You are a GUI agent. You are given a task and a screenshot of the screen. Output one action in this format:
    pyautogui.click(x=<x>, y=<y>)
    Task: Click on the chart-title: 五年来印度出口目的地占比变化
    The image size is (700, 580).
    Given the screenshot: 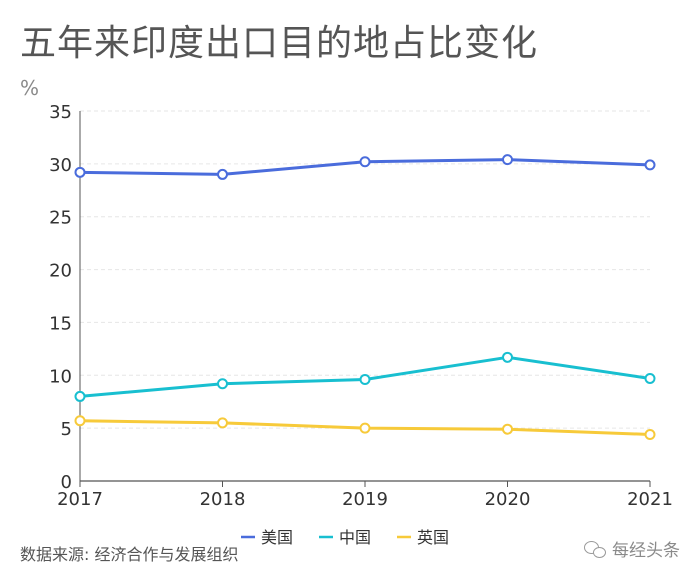 What is the action you would take?
    pyautogui.click(x=279, y=43)
    